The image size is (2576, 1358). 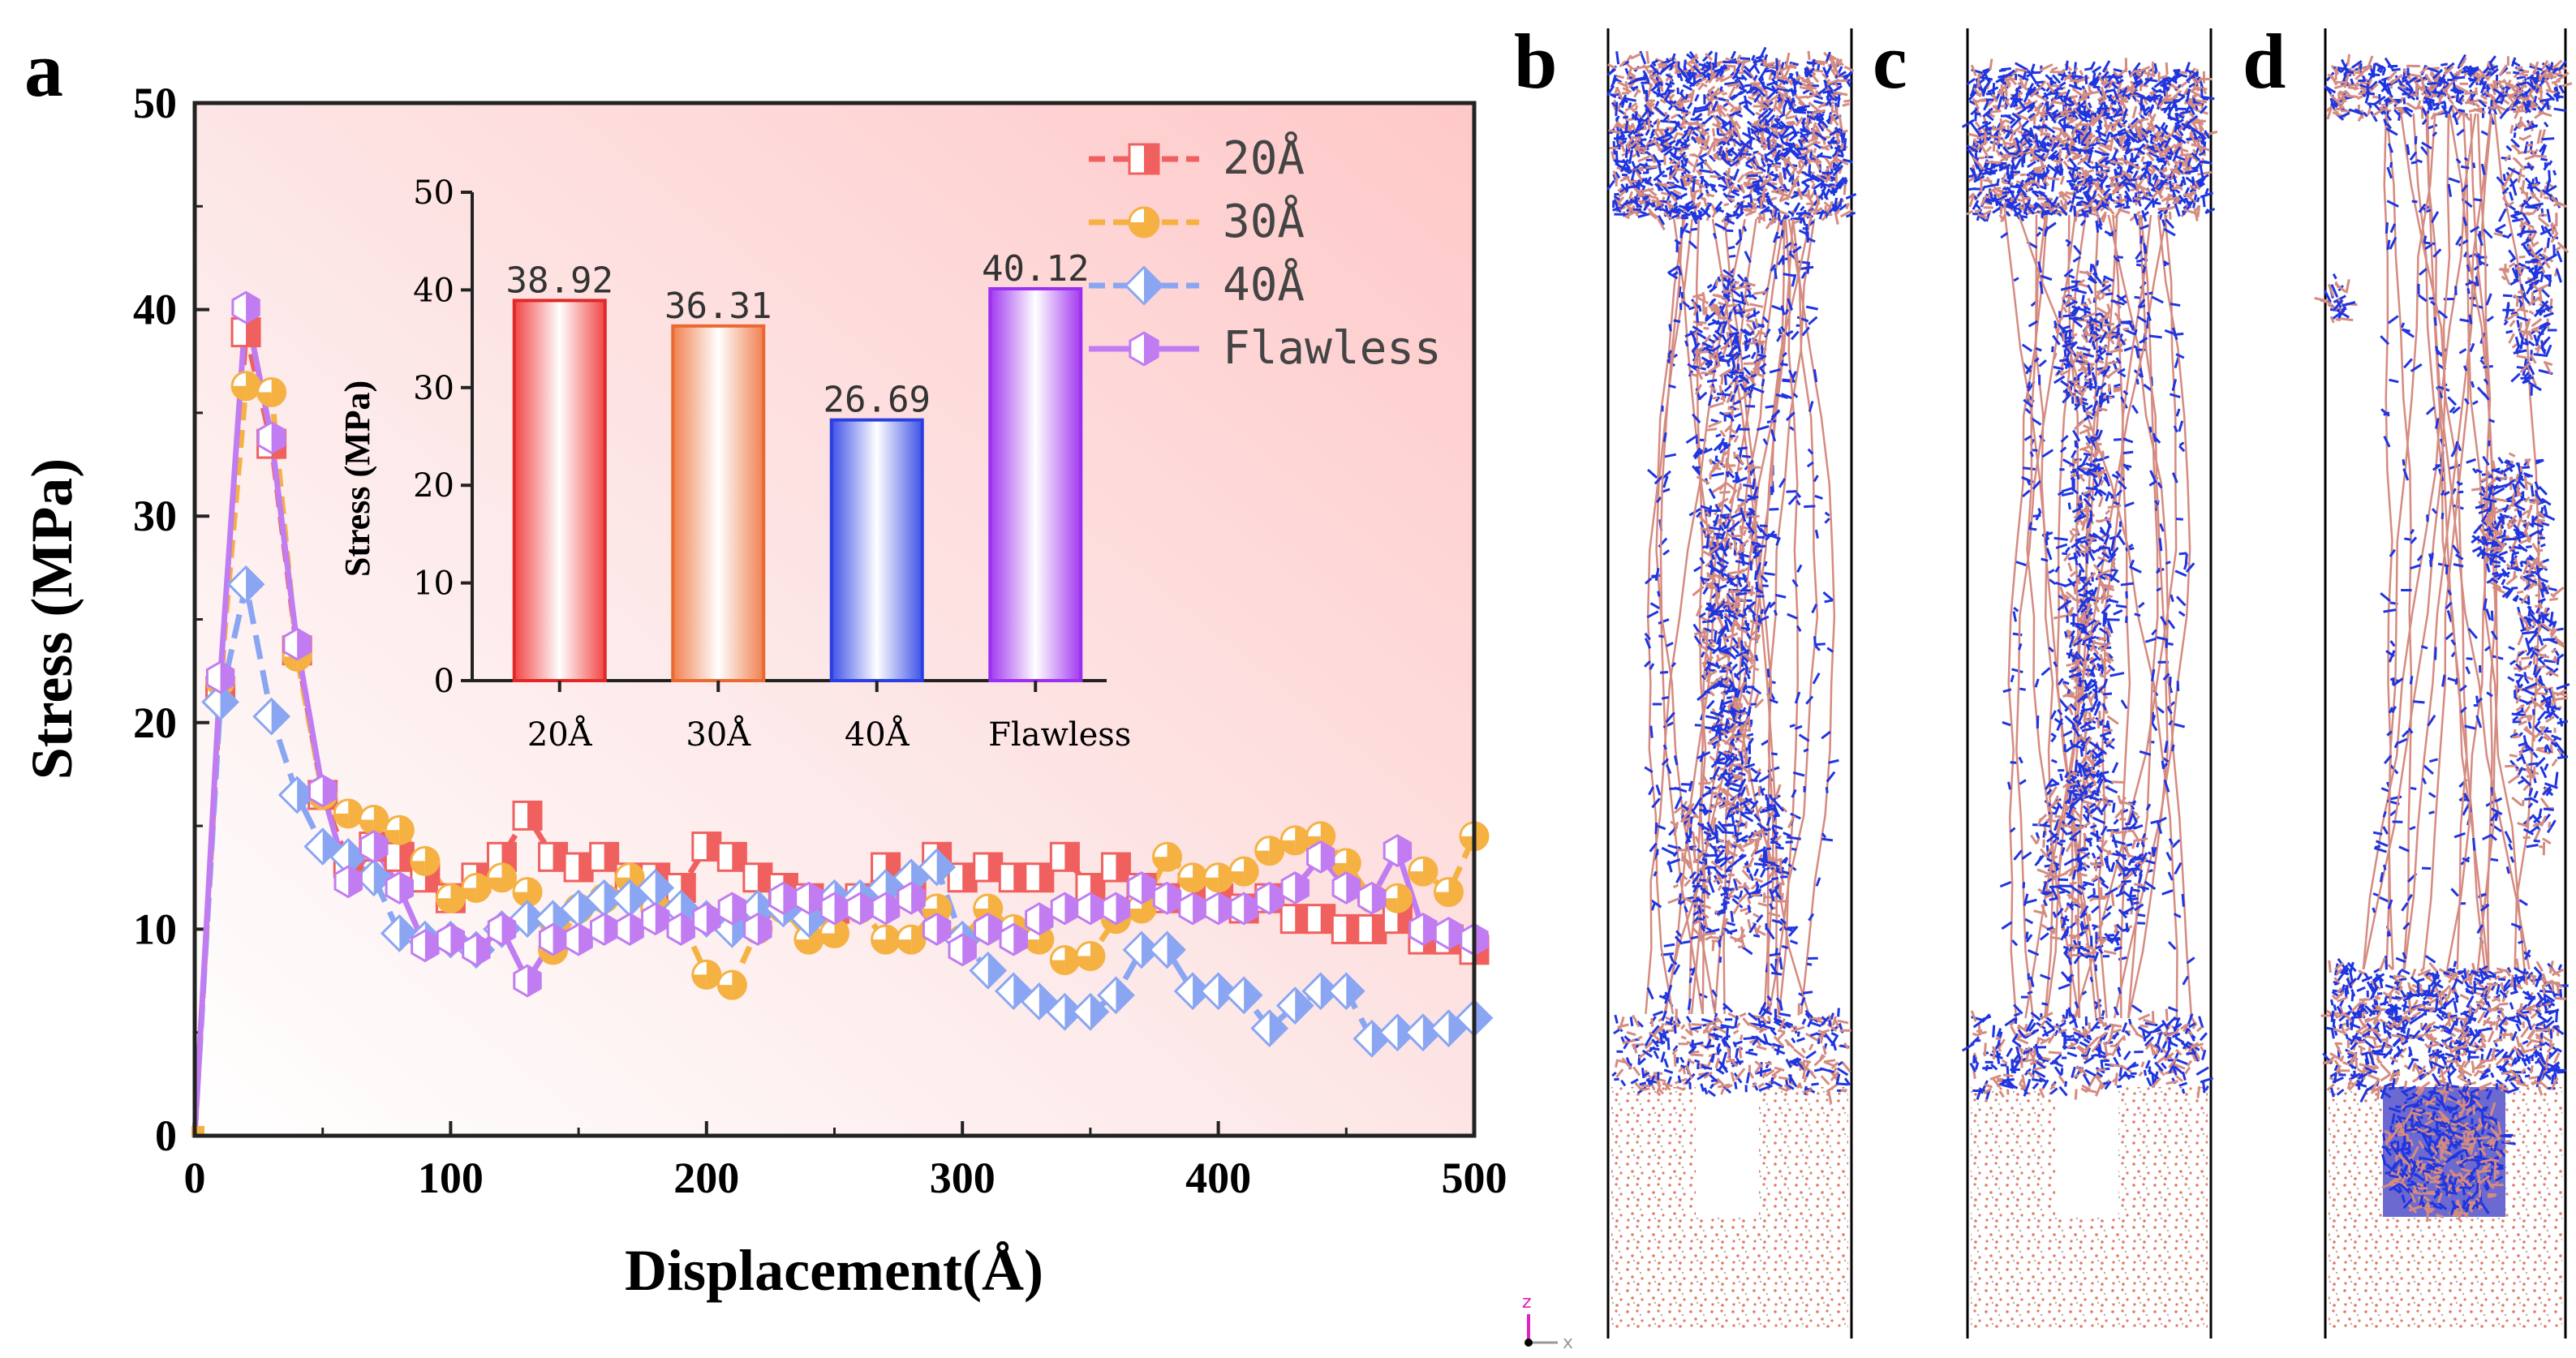 What do you see at coordinates (1475, 1178) in the screenshot?
I see `x-tick-label: 500` at bounding box center [1475, 1178].